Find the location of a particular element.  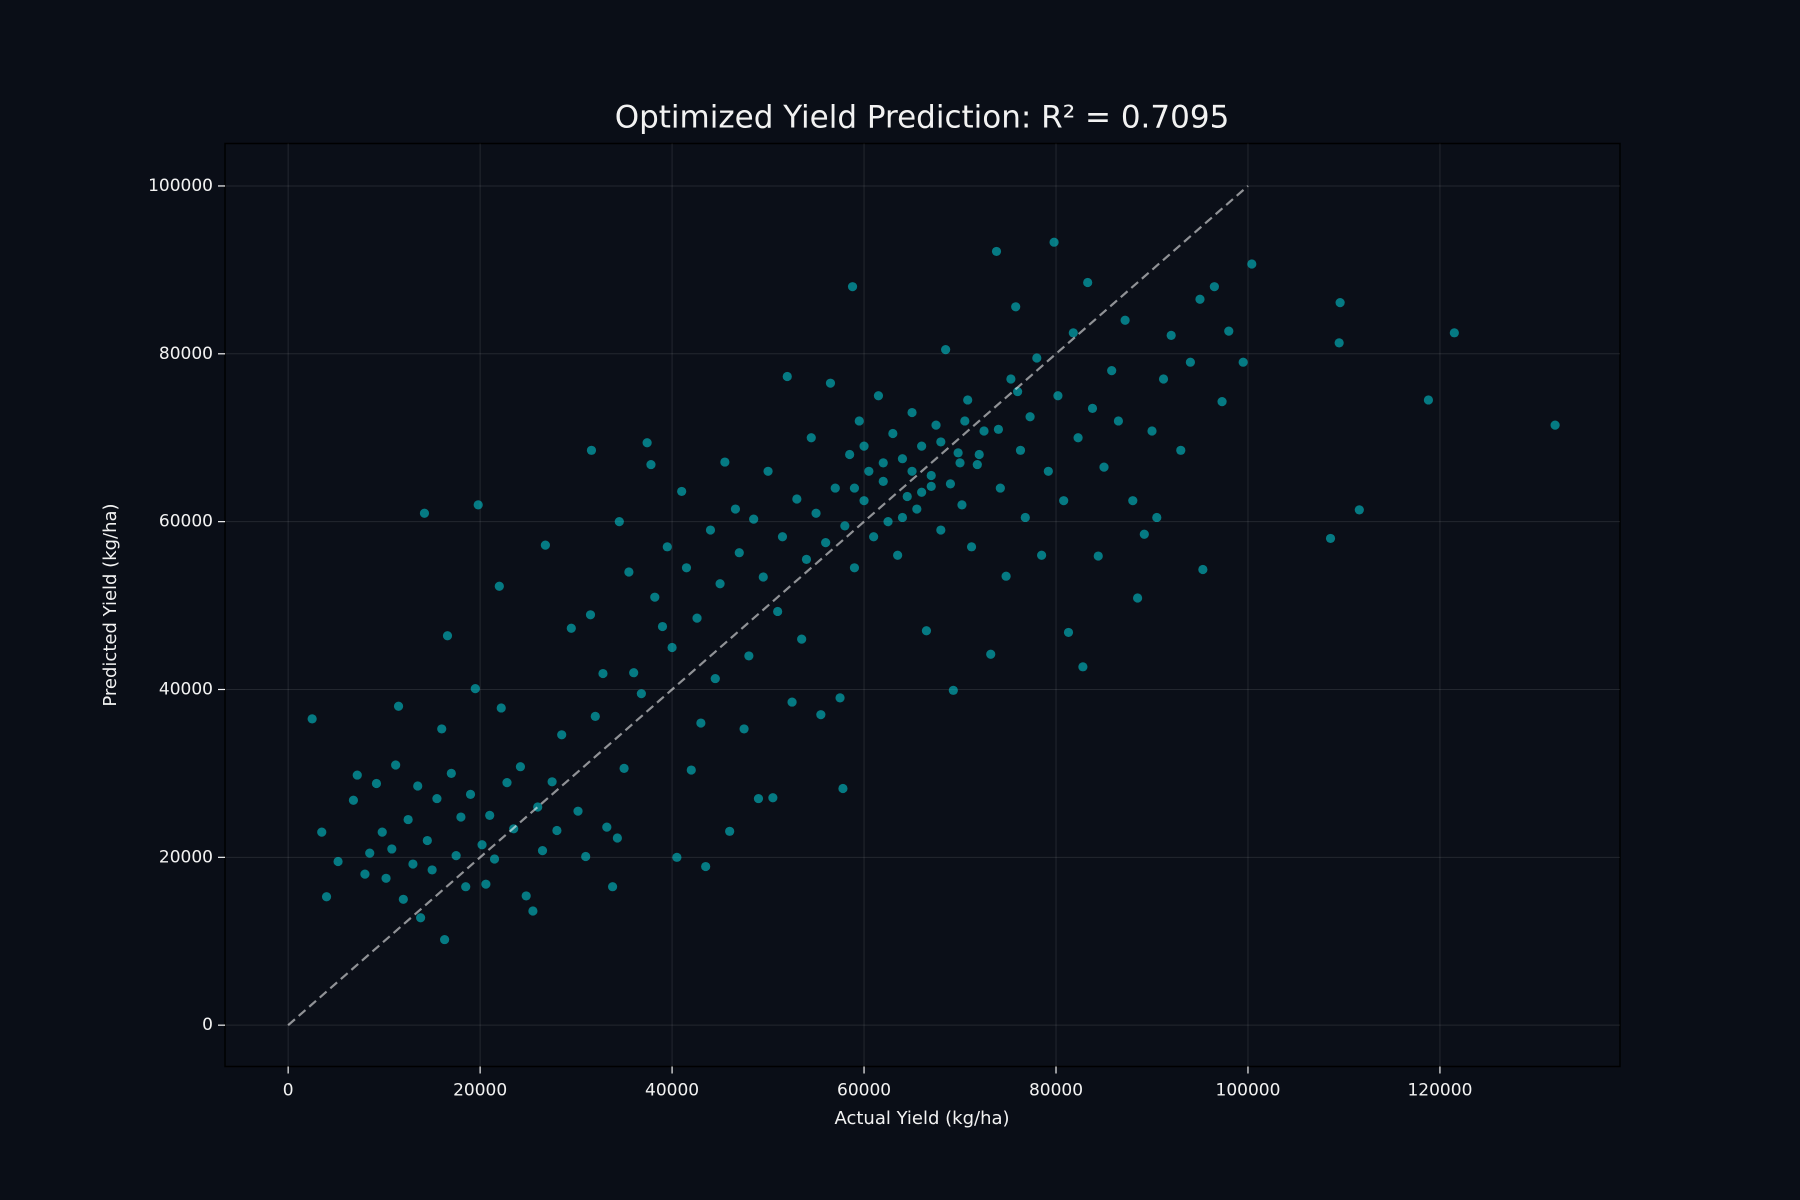

y-axis-label: Predicted Yield (kg/ha) is located at coordinates (110, 604).